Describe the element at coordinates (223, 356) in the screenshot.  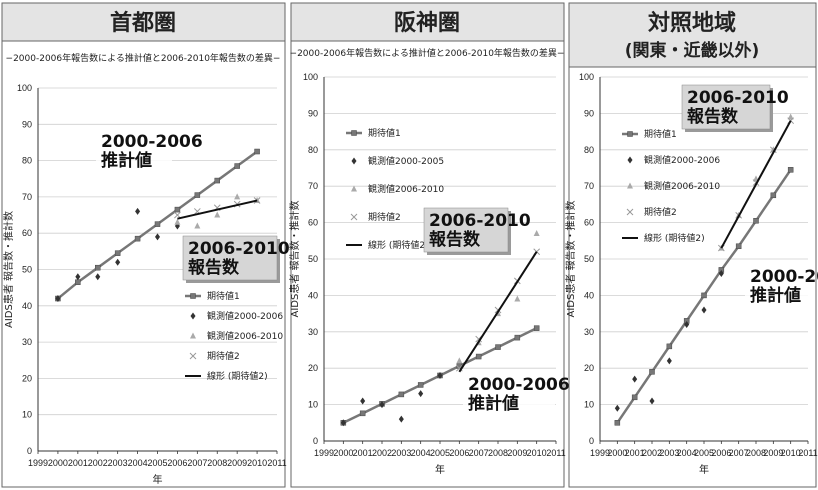
I see `panel-1-legend-label: 期待値2` at that location.